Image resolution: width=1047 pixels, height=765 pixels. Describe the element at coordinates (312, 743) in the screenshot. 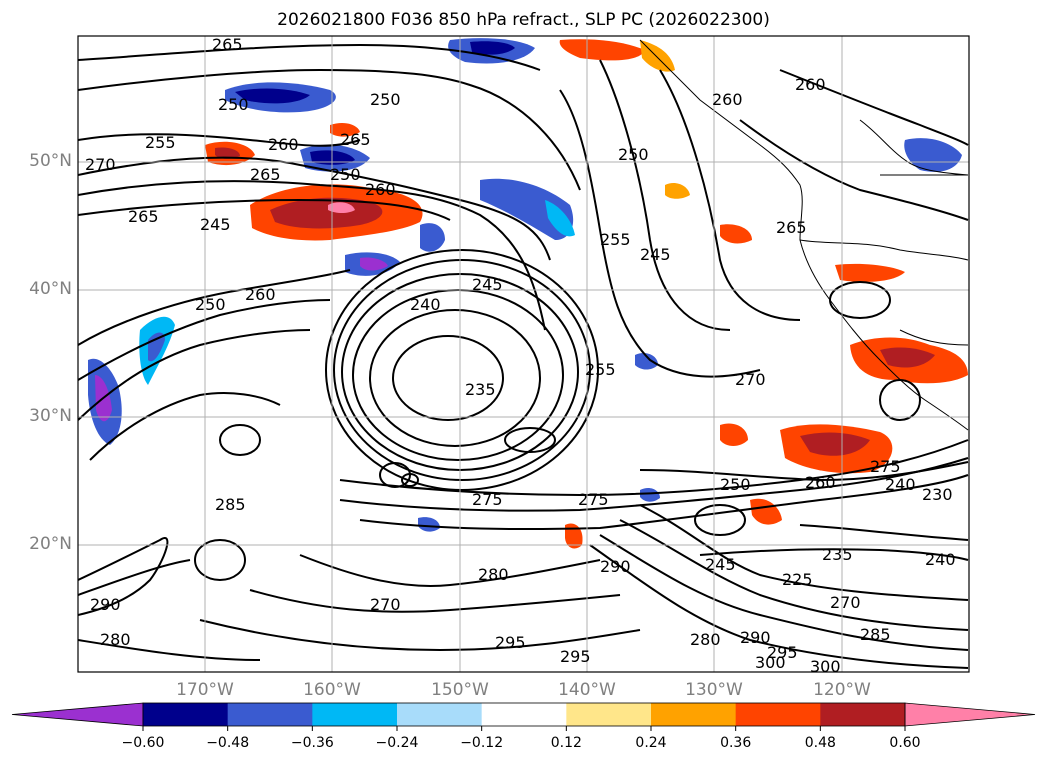

I see `colorbar-tick-label: −0.36` at that location.